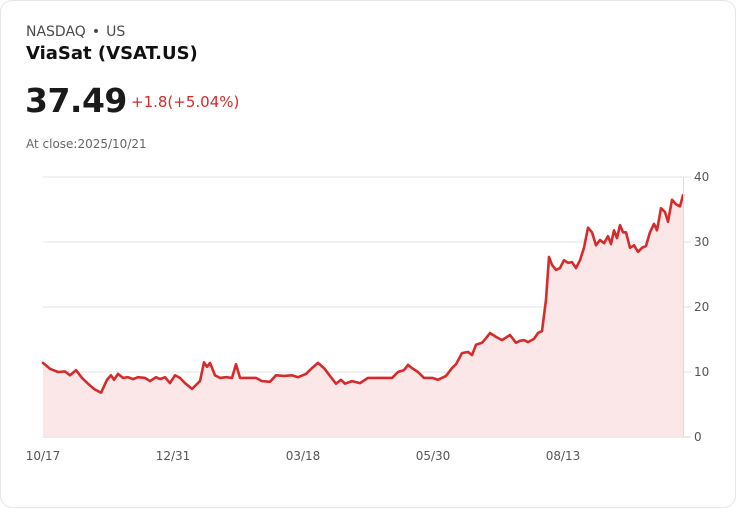 The image size is (736, 508). What do you see at coordinates (701, 177) in the screenshot?
I see `y-tick-label: 40` at bounding box center [701, 177].